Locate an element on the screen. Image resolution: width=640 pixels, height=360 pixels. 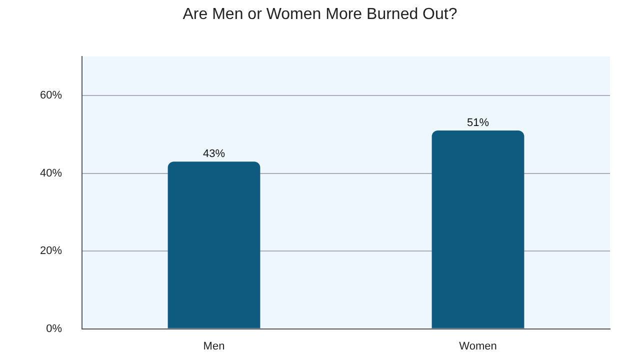
chart-title: Are Men or Women More Burned Out? is located at coordinates (320, 15).